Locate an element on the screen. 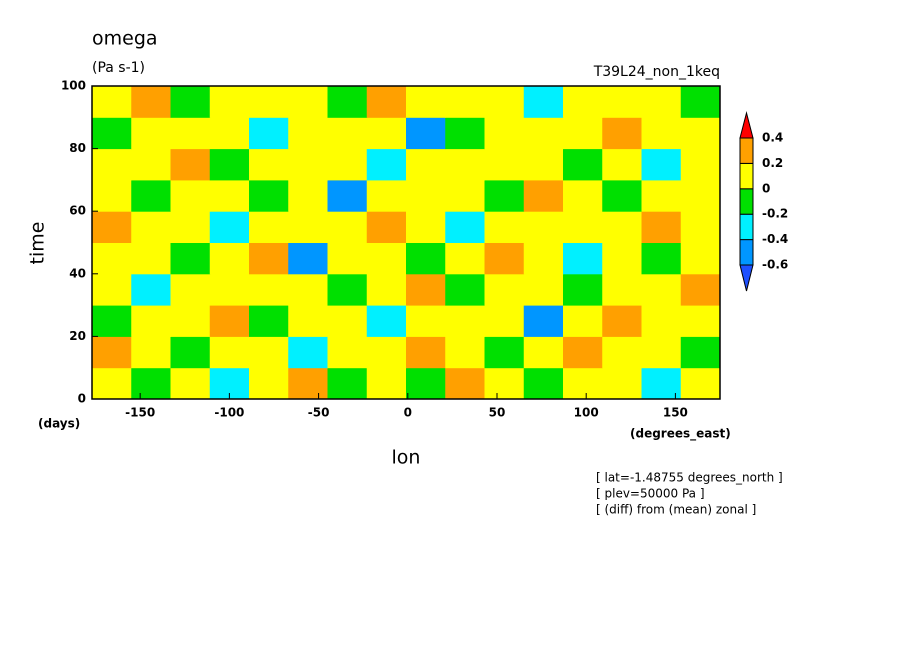  chart-title: omega is located at coordinates (125, 39).